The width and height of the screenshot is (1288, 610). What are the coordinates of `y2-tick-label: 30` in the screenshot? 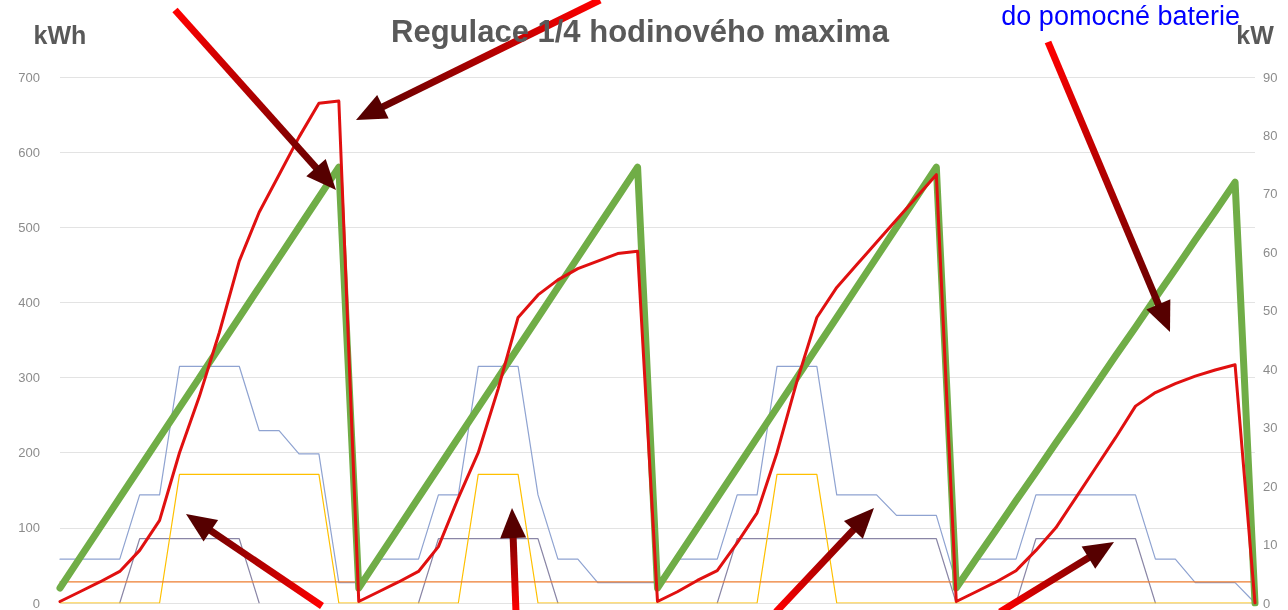 It's located at (1270, 428).